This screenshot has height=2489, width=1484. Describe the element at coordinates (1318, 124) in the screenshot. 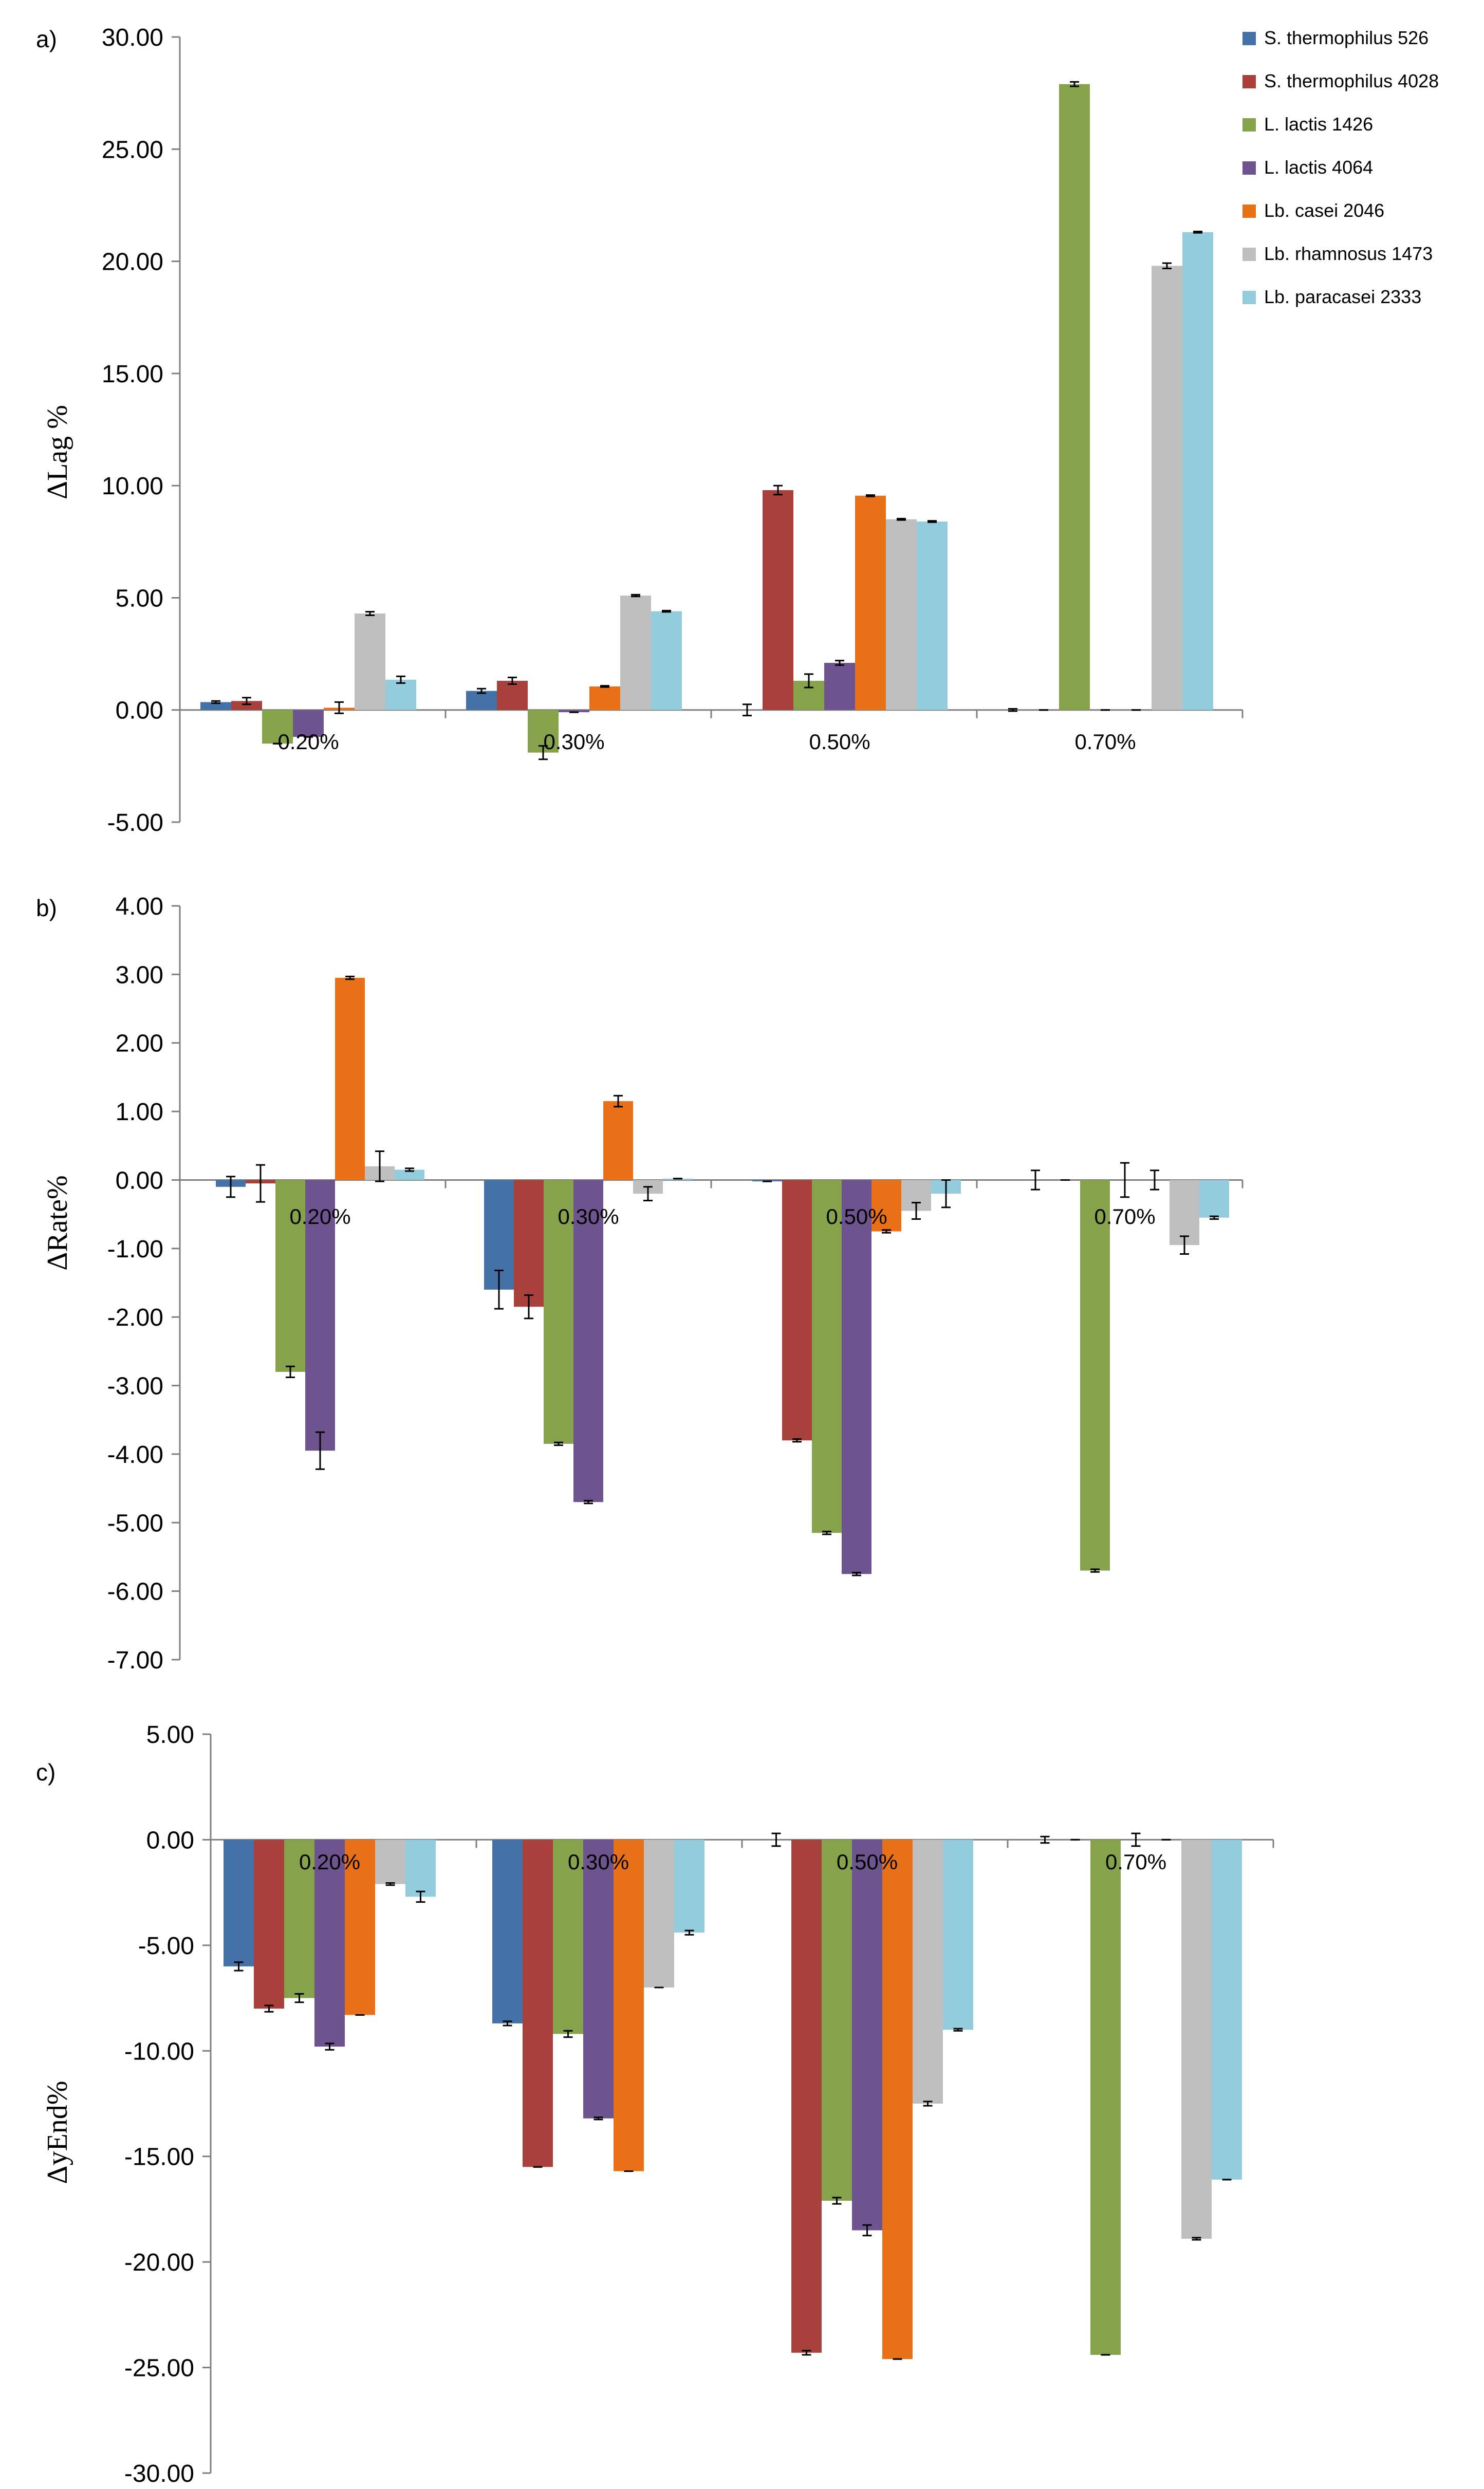

I see `legend-label-2: L. lactis 1426` at that location.